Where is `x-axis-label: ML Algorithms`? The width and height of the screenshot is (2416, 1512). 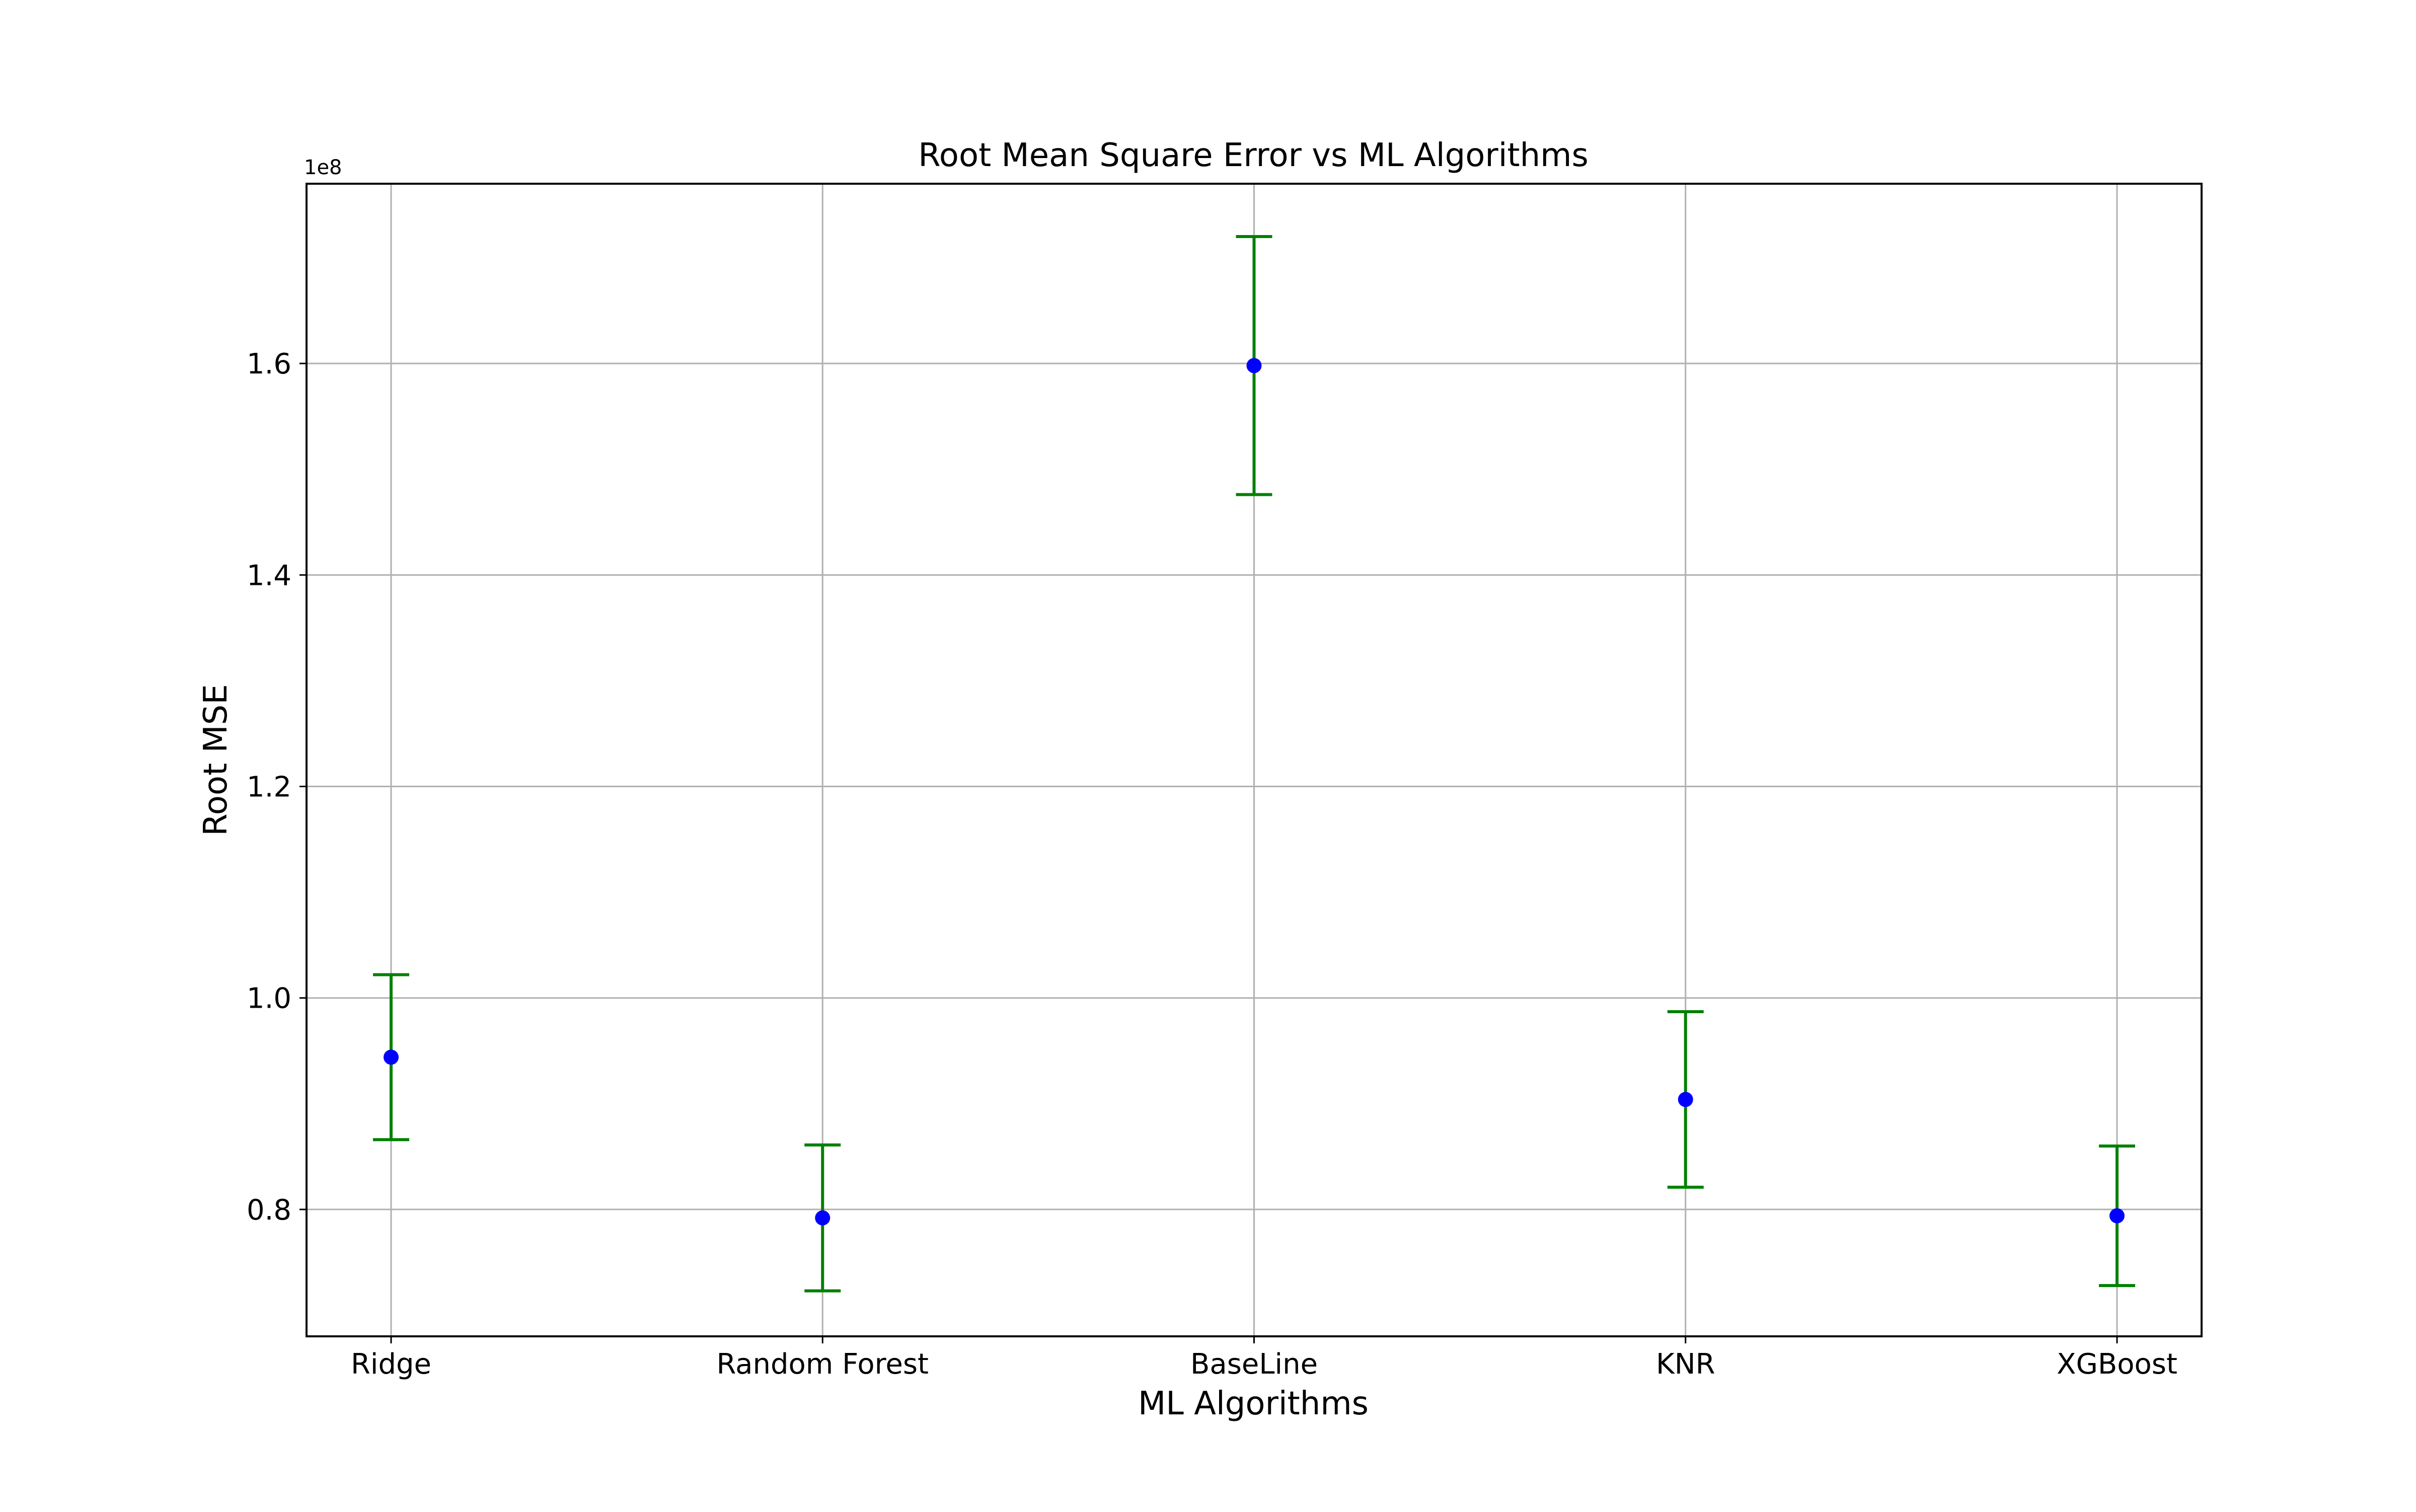 x-axis-label: ML Algorithms is located at coordinates (1253, 1403).